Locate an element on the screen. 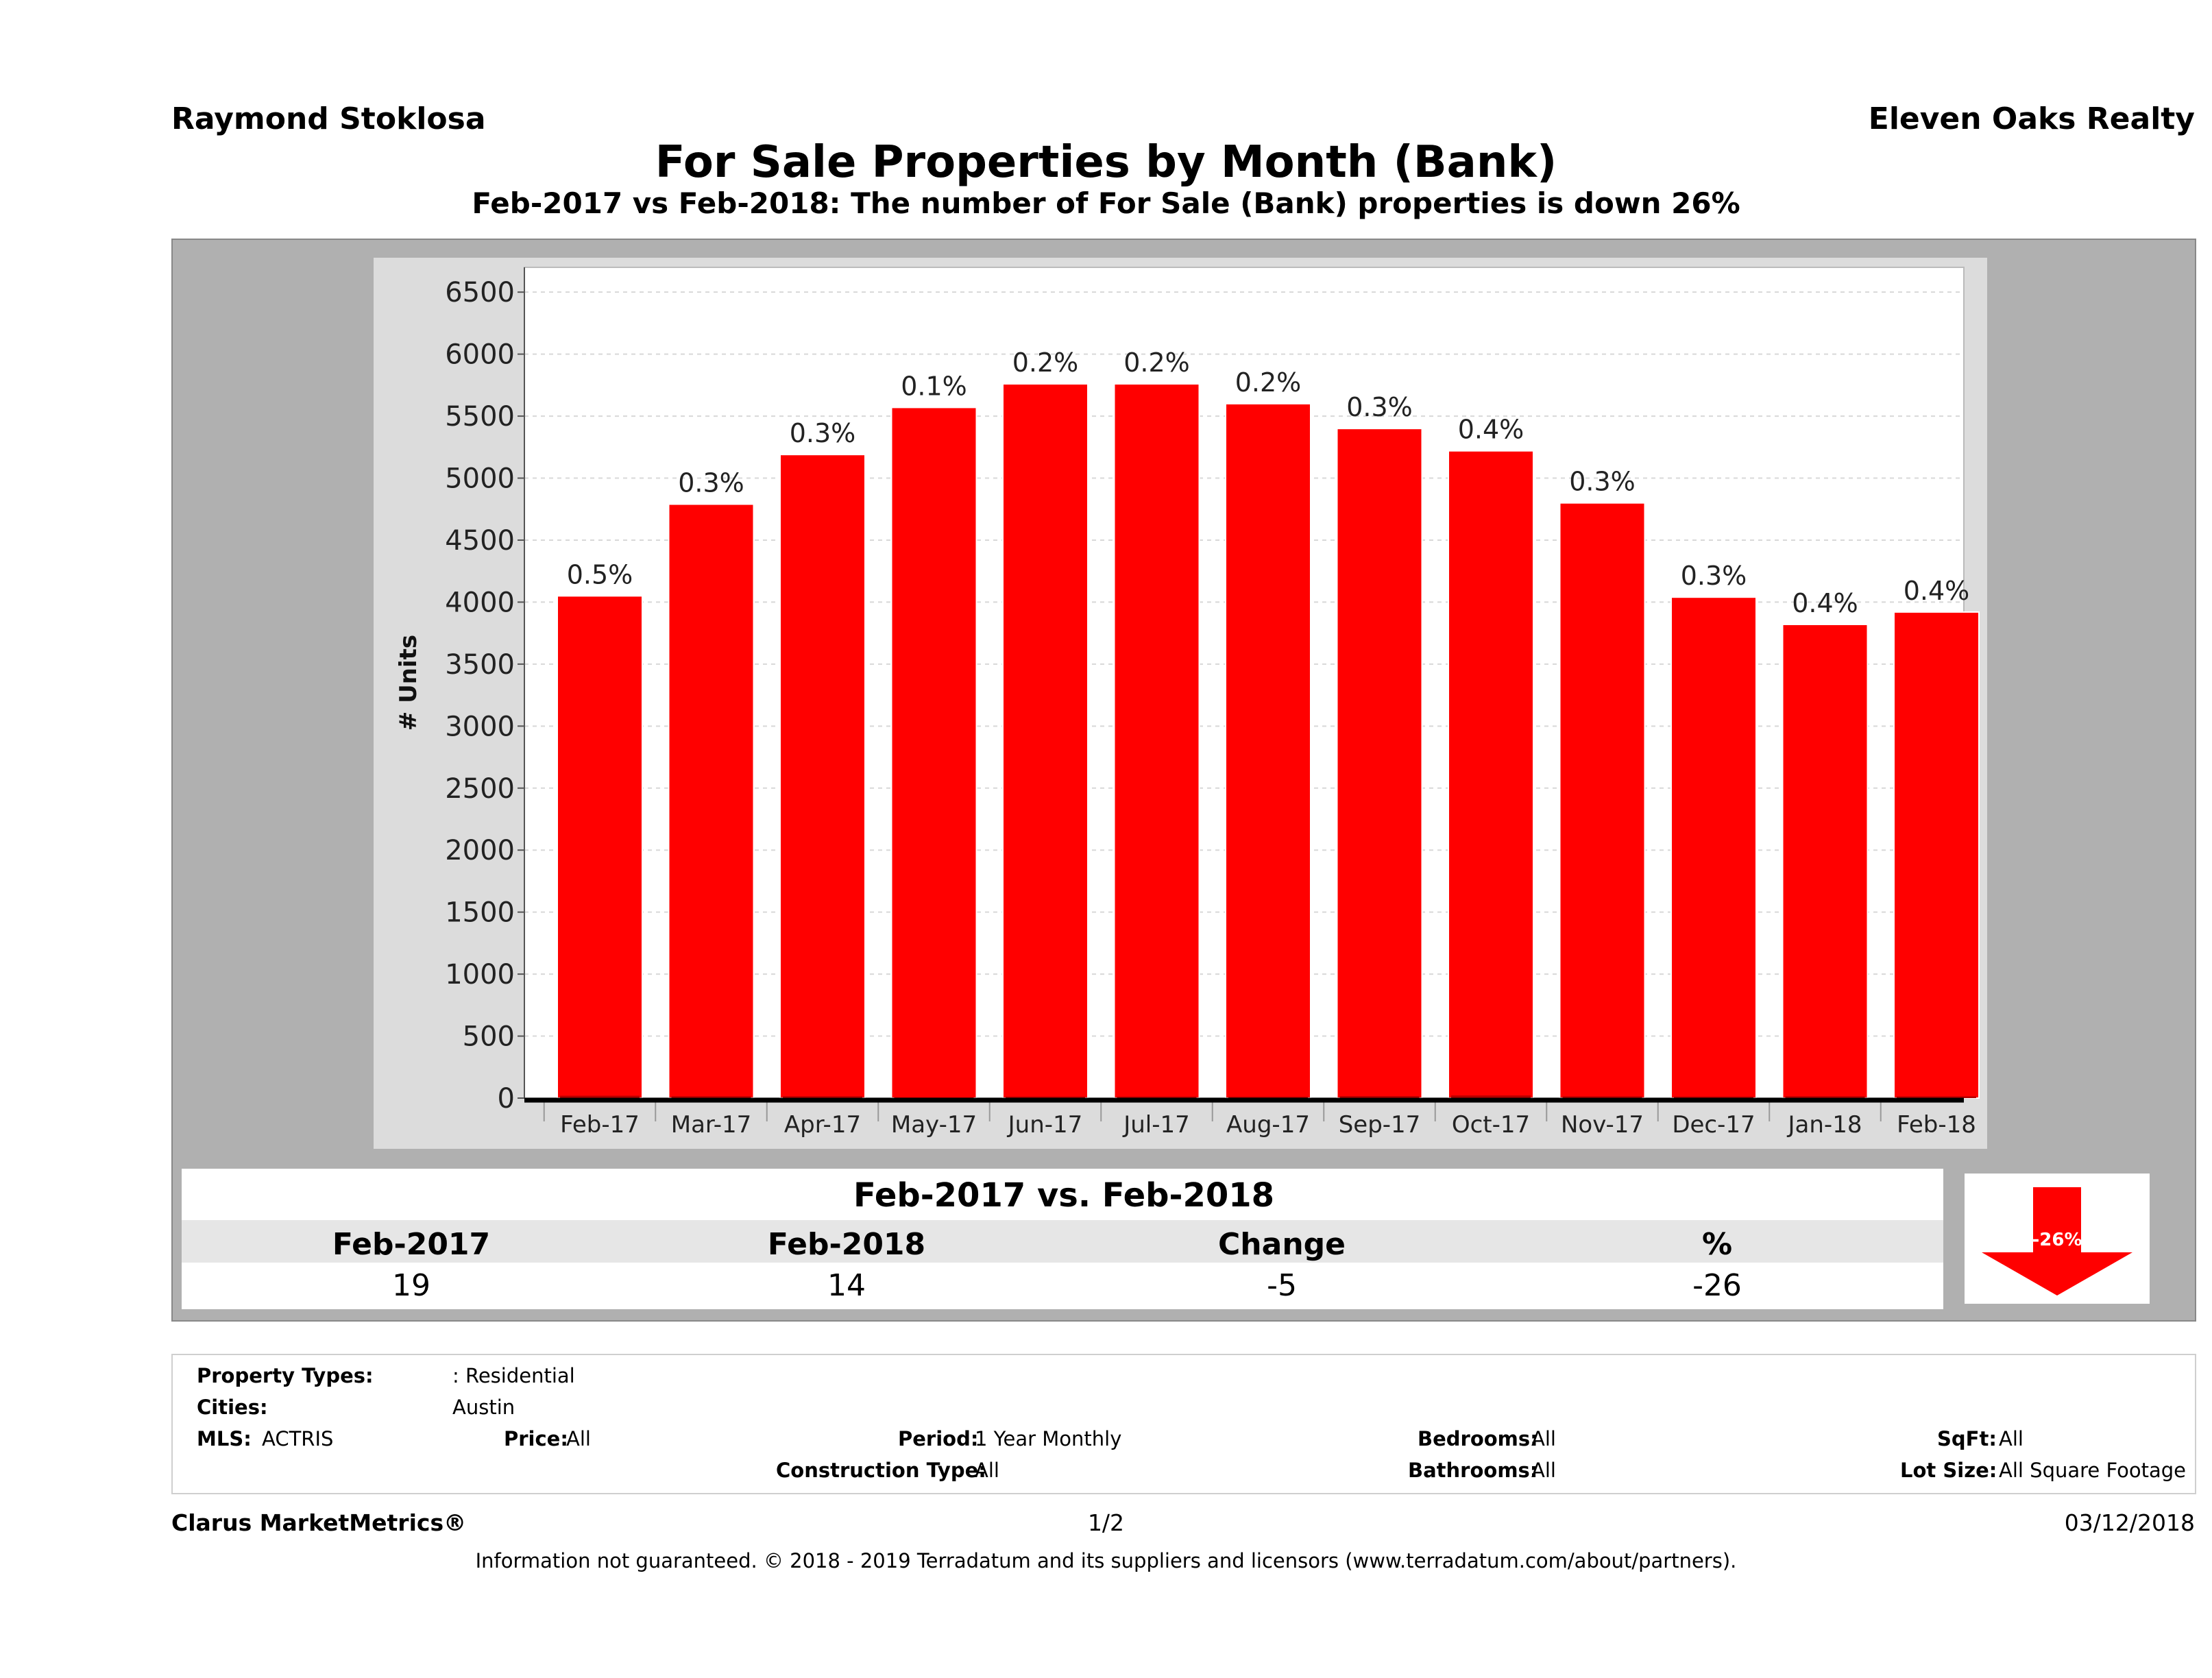  down-arrow-icon: -26% is located at coordinates (2057, 1241).